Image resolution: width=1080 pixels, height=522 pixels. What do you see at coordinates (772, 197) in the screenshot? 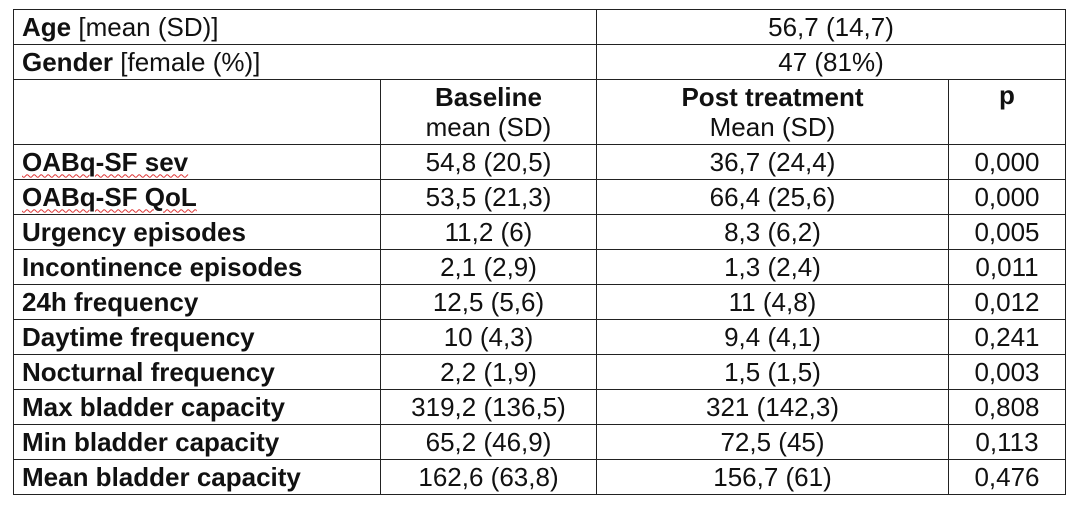
I see `post-treatment-value: 66,4 (25,6)` at bounding box center [772, 197].